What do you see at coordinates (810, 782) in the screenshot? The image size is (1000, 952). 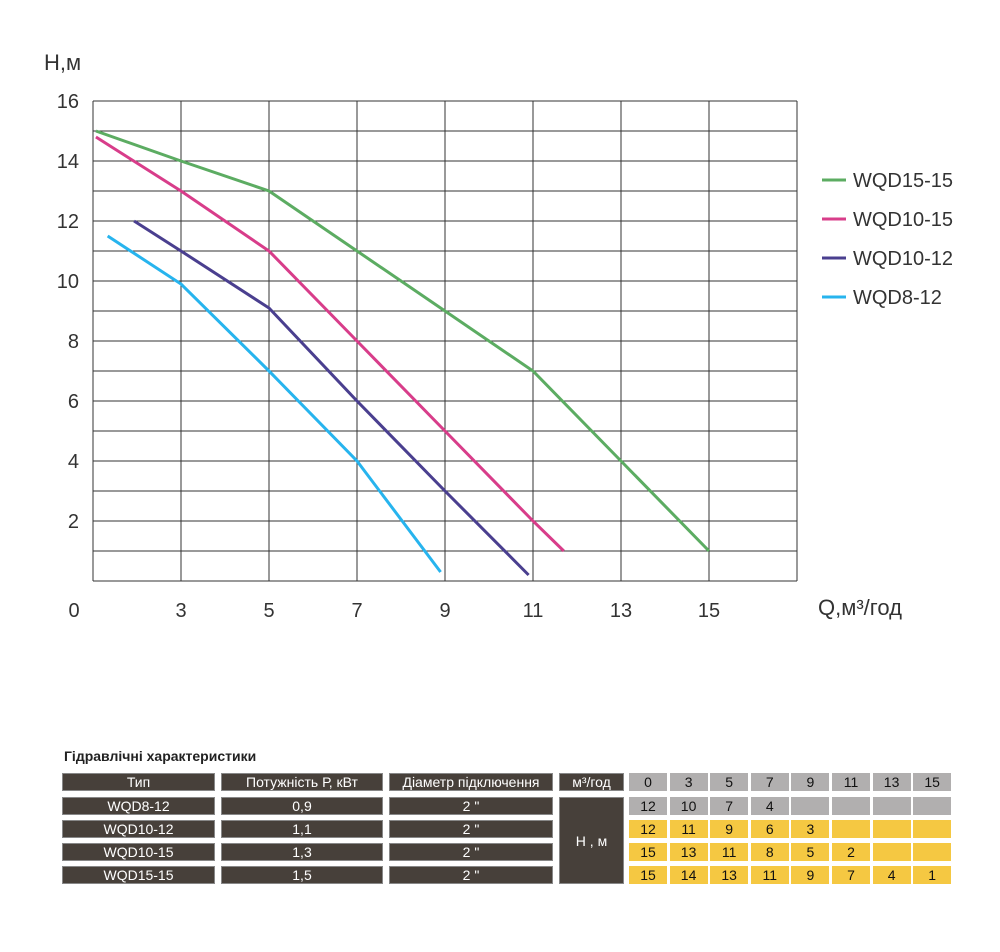 I see `flow-header-cell: 9` at bounding box center [810, 782].